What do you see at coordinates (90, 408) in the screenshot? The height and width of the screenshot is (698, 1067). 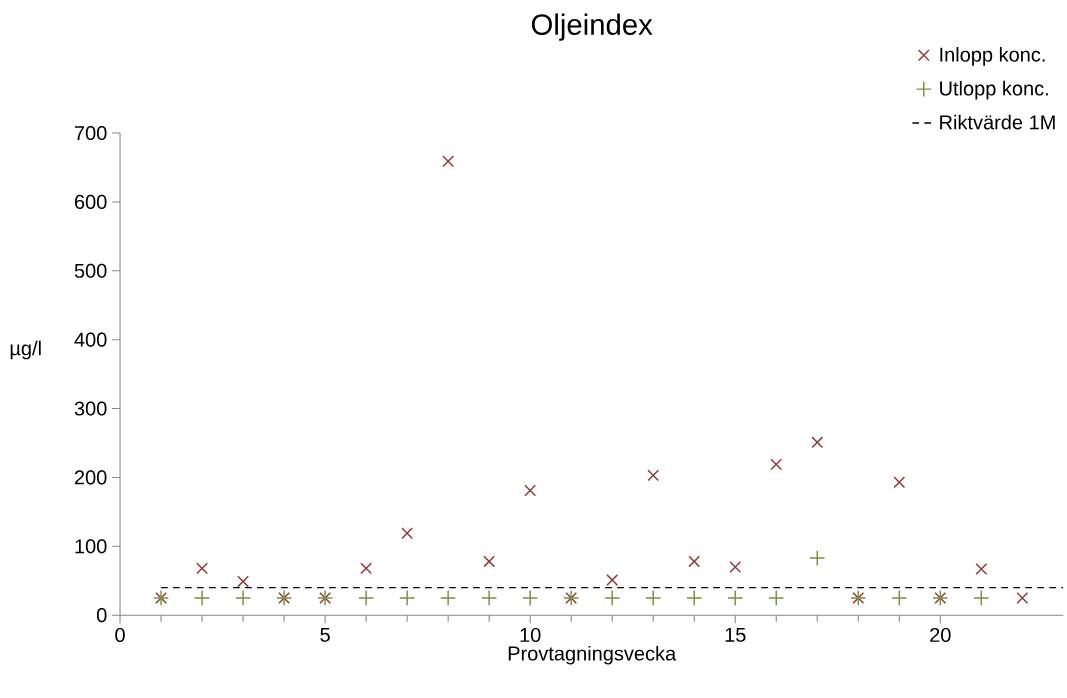 I see `y-tick-label: 300` at bounding box center [90, 408].